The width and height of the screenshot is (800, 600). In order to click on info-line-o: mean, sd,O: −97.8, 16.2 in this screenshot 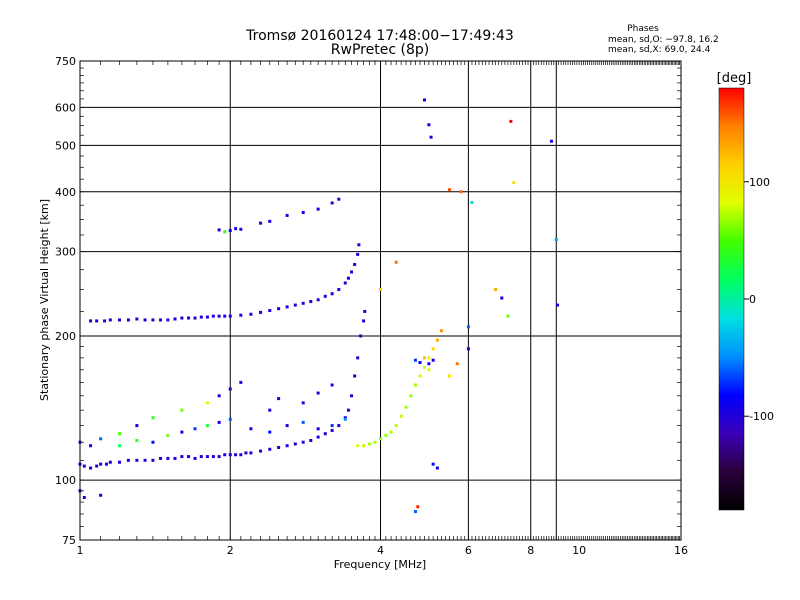, I will do `click(663, 40)`.